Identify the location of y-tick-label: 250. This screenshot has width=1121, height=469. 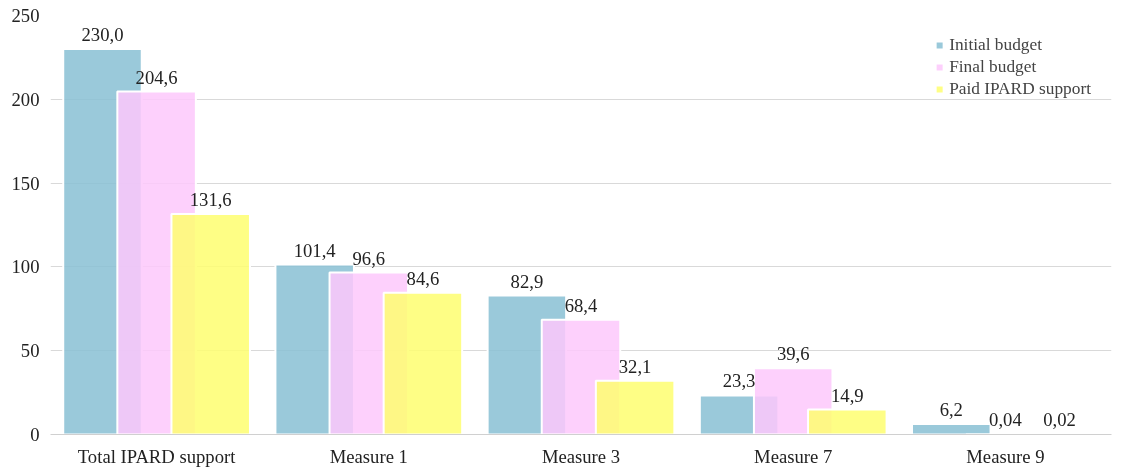
(25, 15).